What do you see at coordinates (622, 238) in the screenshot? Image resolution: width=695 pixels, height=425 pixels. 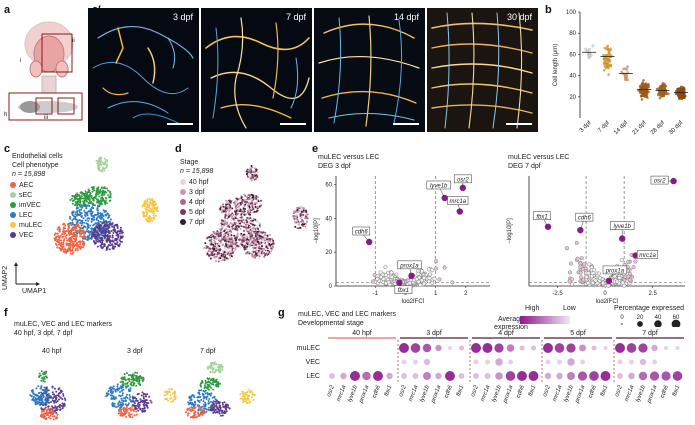 I see `highlight-gene-point` at bounding box center [622, 238].